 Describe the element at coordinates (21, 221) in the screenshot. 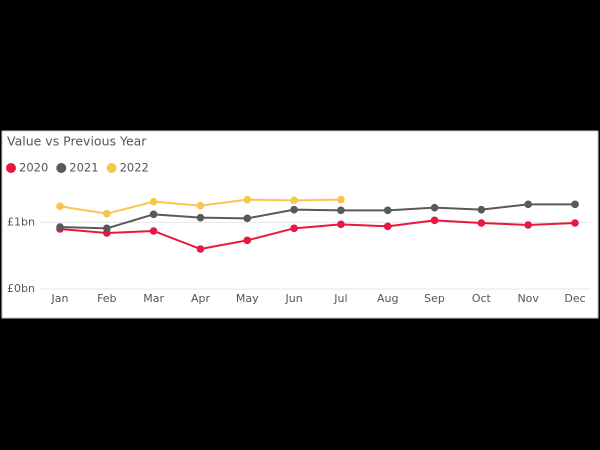

I see `y-tick-label: £1bn` at that location.